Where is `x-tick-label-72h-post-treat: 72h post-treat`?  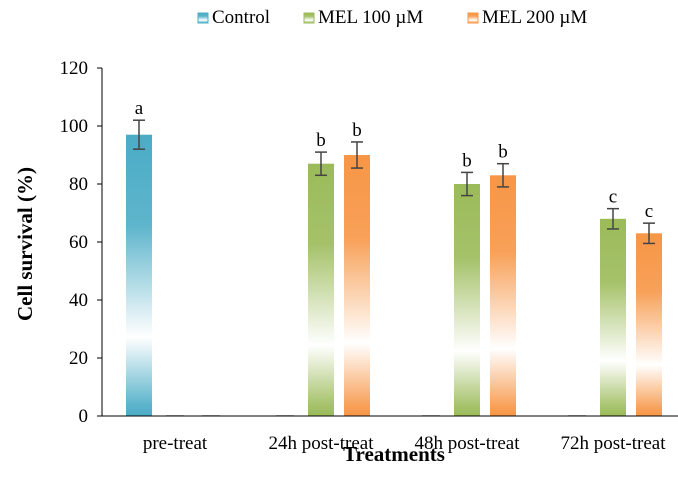
x-tick-label-72h-post-treat: 72h post-treat is located at coordinates (613, 443).